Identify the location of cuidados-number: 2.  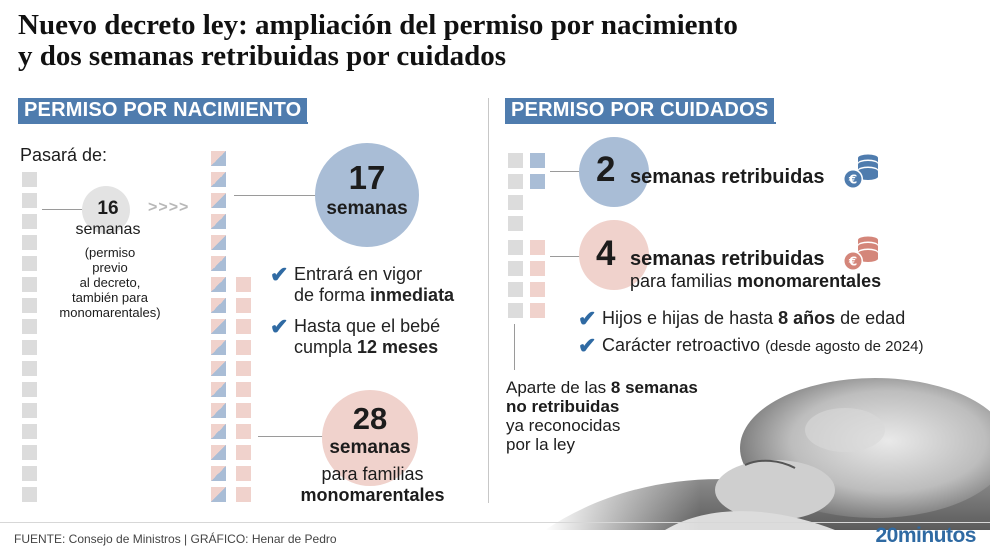
(606, 169).